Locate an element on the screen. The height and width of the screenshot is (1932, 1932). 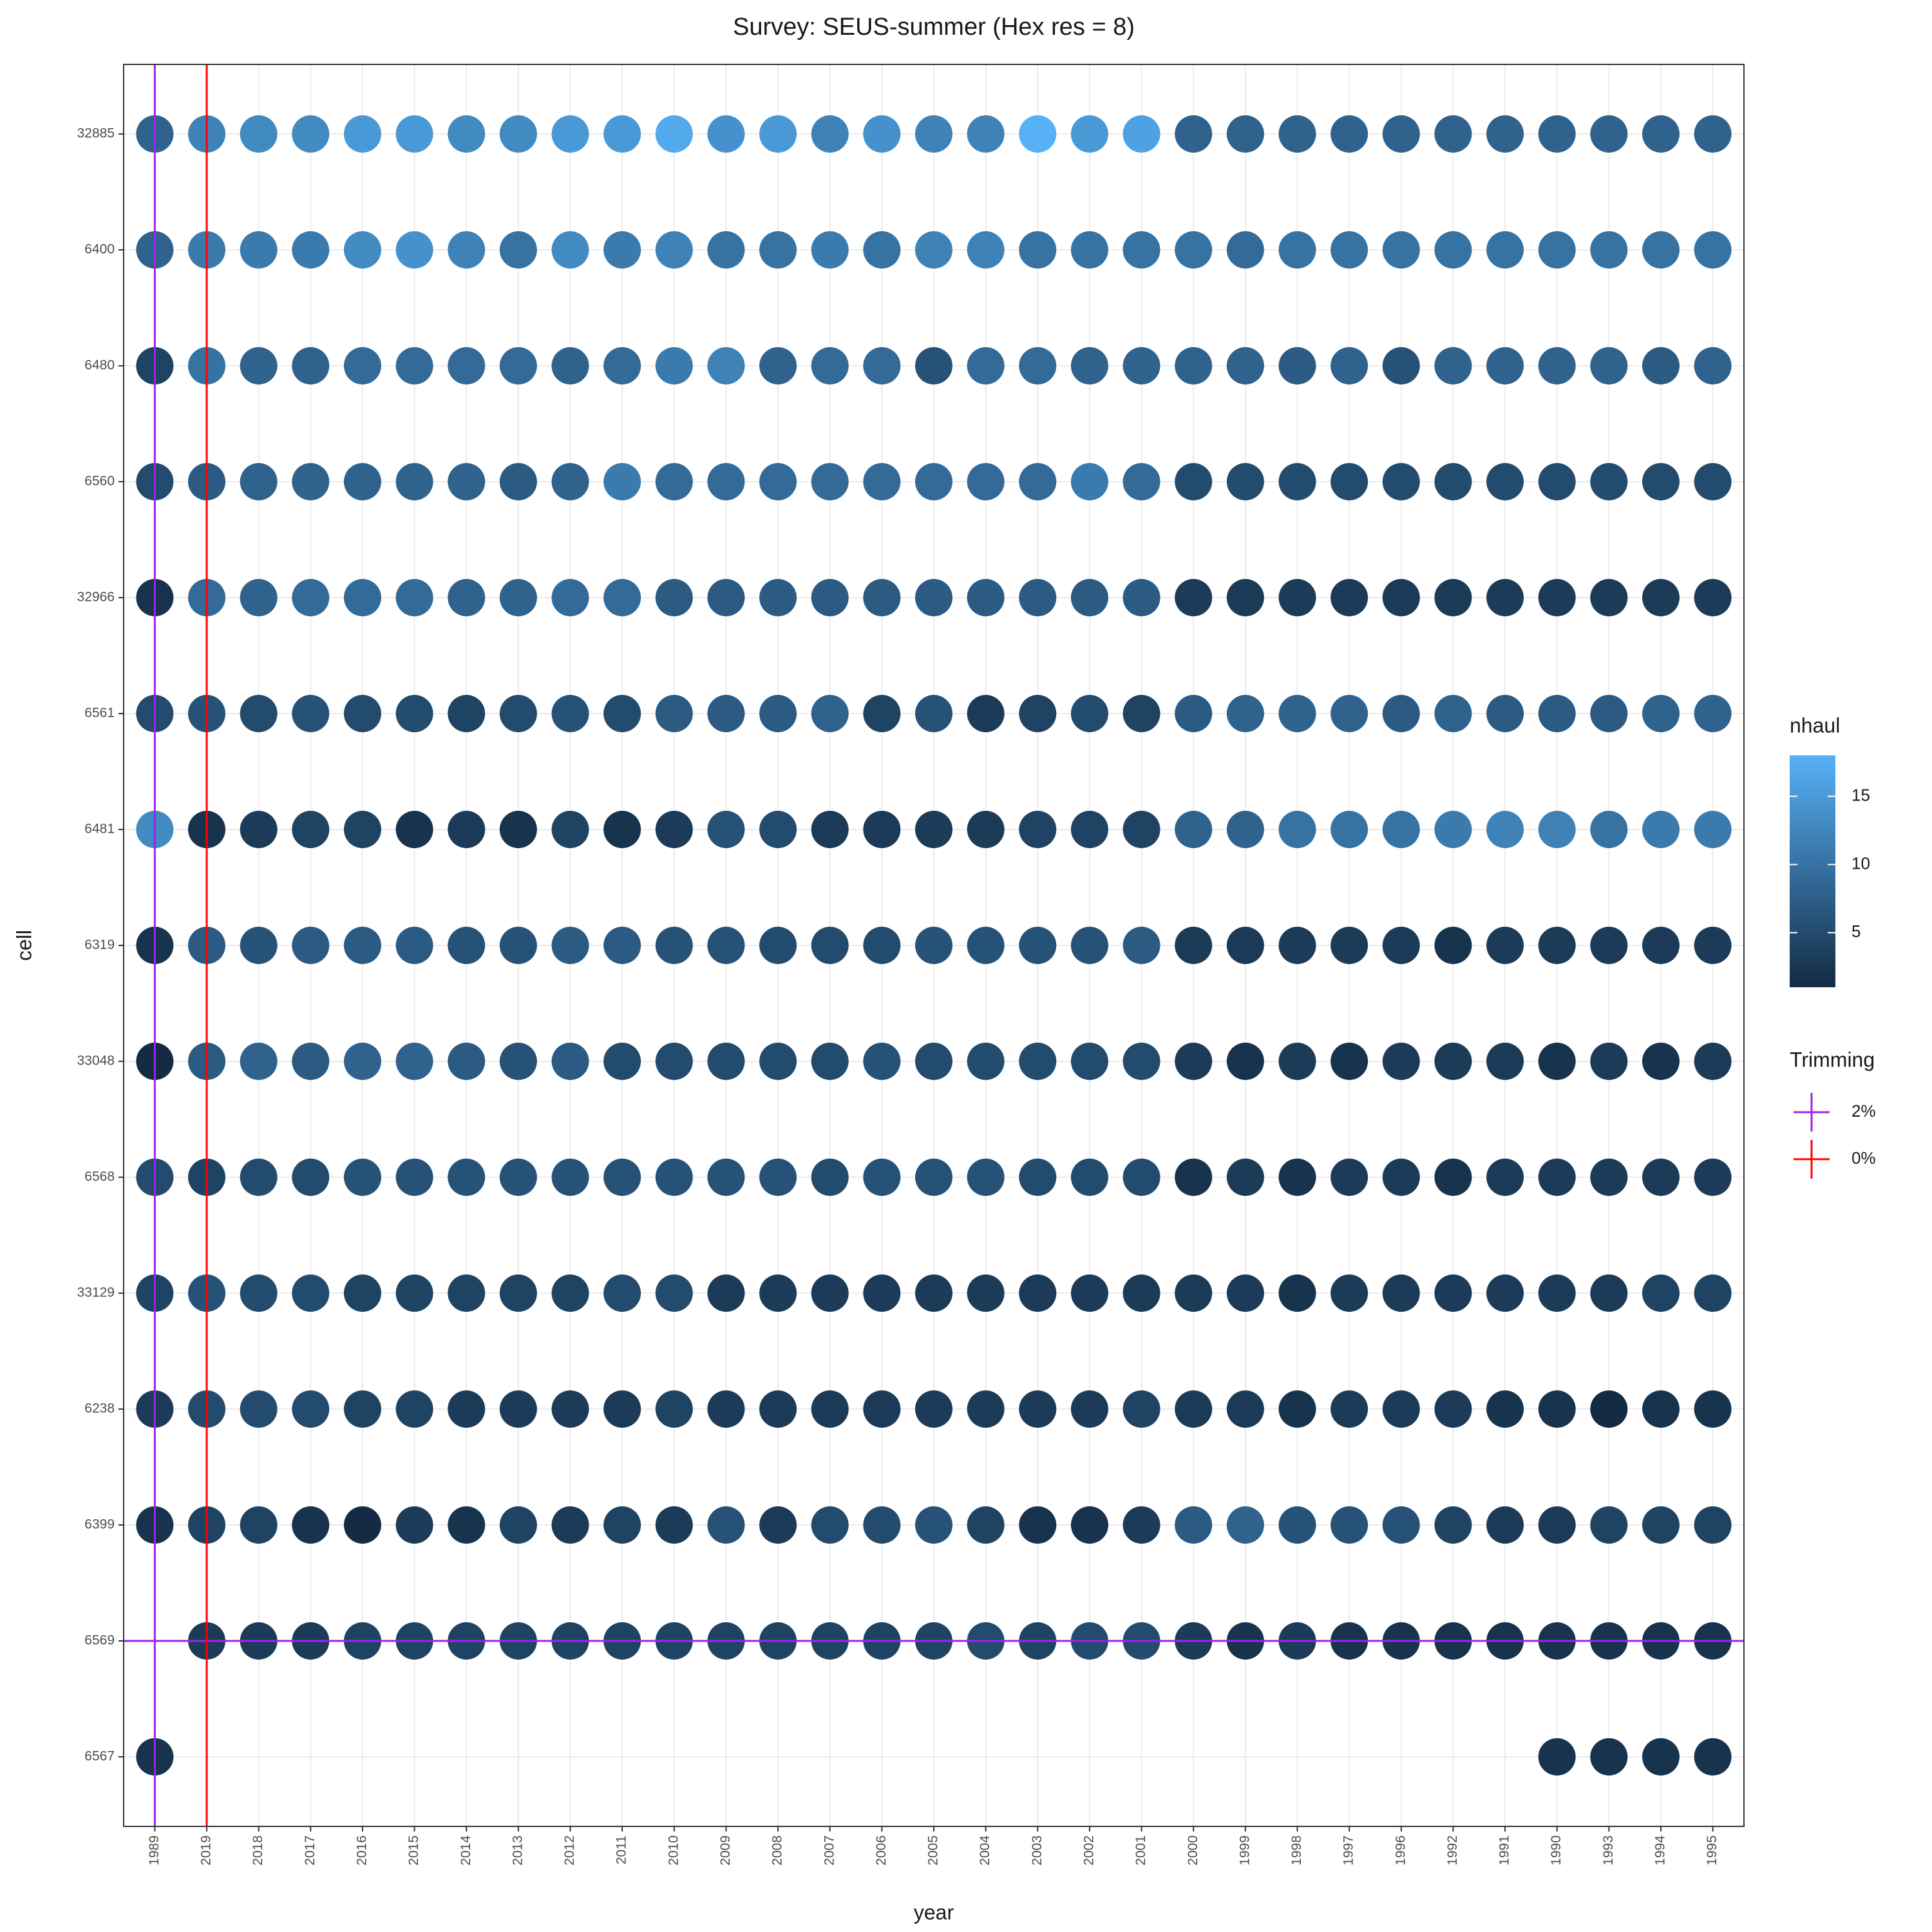
y-tick-label: 6400 is located at coordinates (100, 249).